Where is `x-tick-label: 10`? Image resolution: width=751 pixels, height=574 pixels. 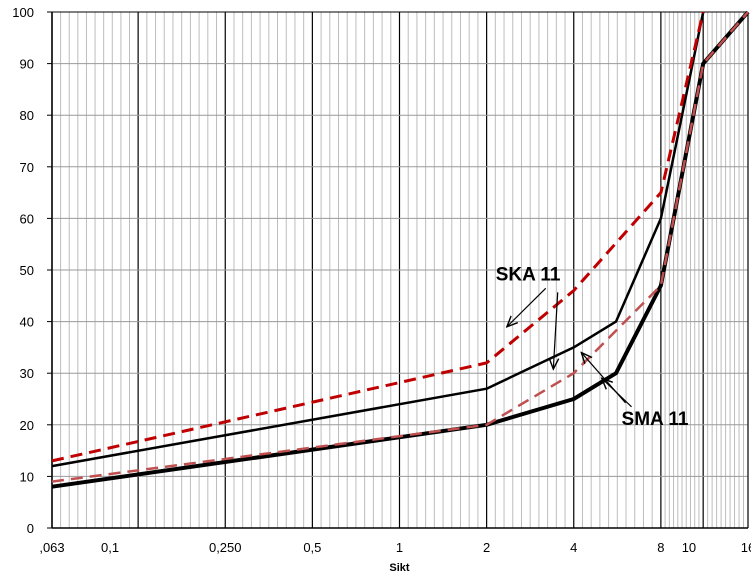
x-tick-label: 10 is located at coordinates (689, 547).